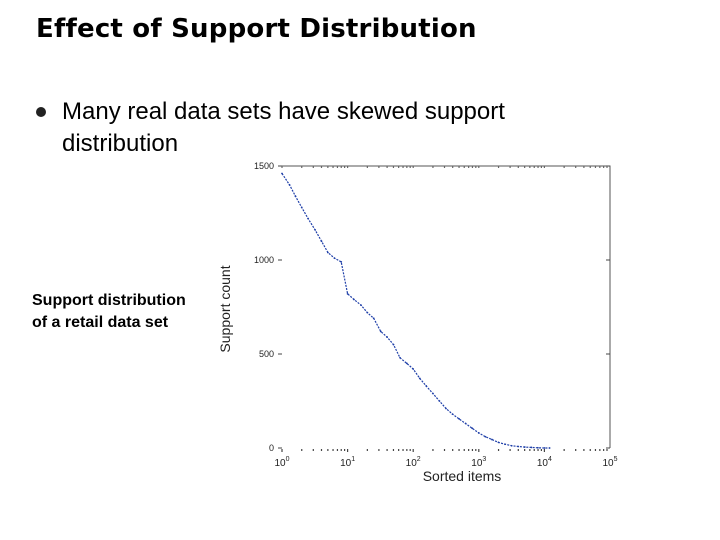 Image resolution: width=720 pixels, height=540 pixels. What do you see at coordinates (41, 112) in the screenshot?
I see `bullet-dot-icon` at bounding box center [41, 112].